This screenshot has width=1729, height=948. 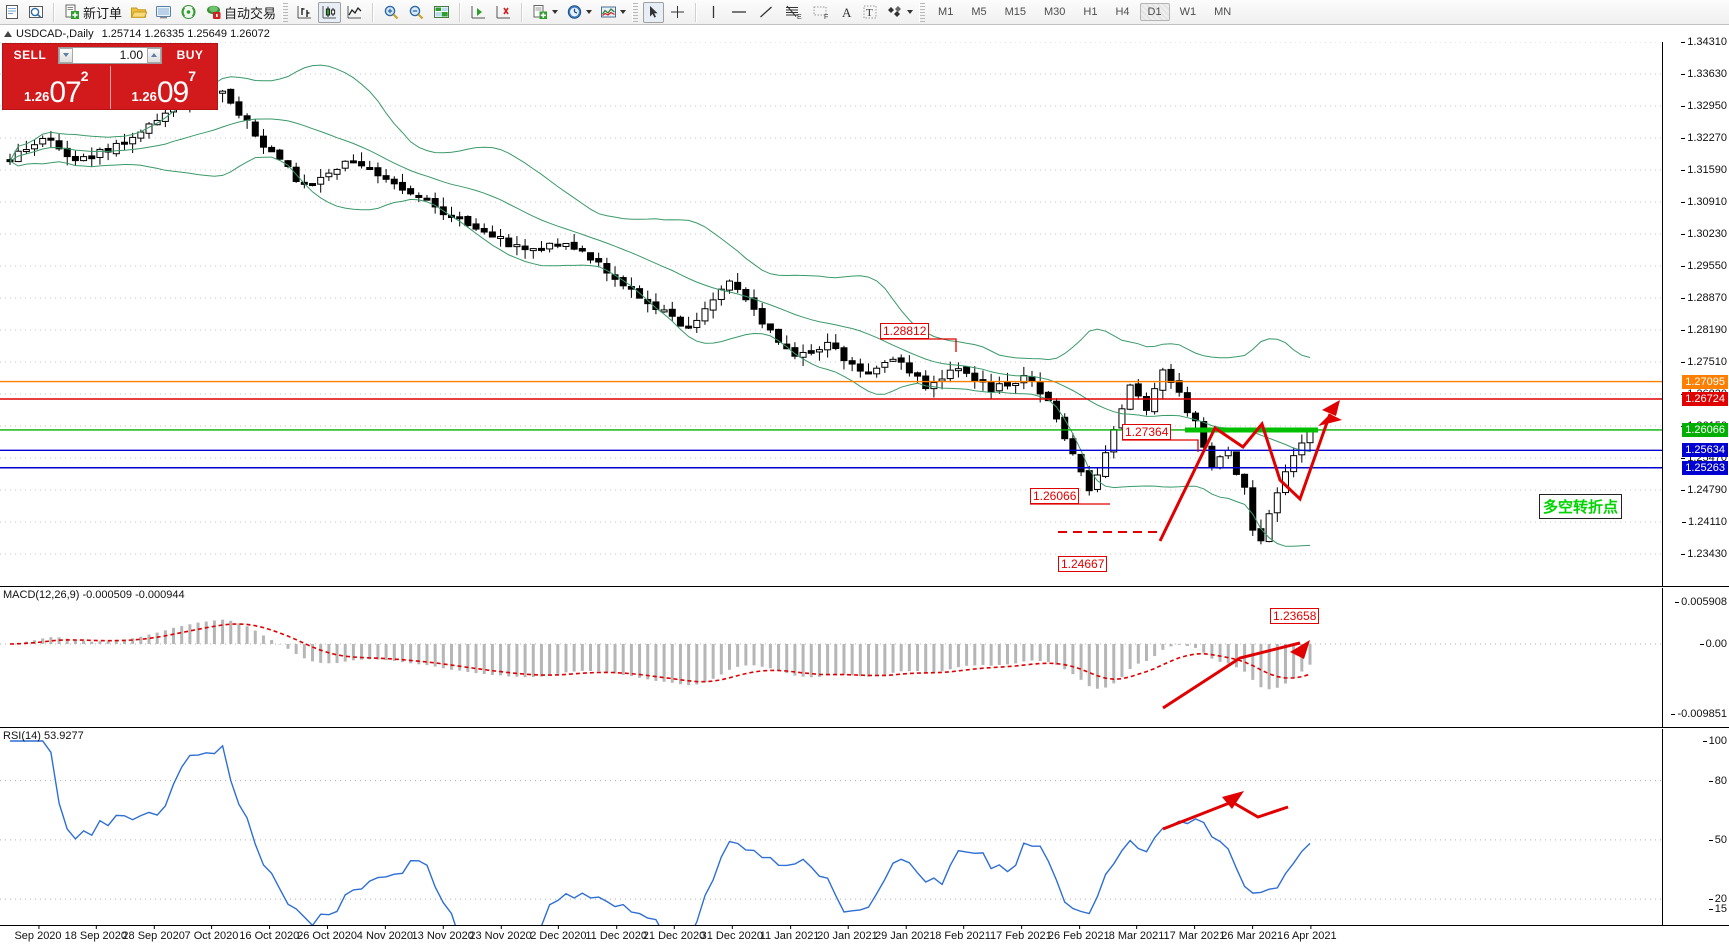 I want to click on level-label-blue-upper: 1.25634, so click(x=1705, y=450).